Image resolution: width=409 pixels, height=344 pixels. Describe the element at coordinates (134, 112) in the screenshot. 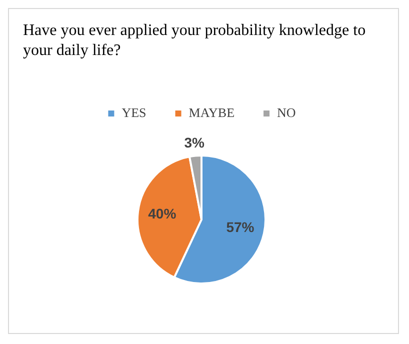

I see `legend-label: YES` at that location.